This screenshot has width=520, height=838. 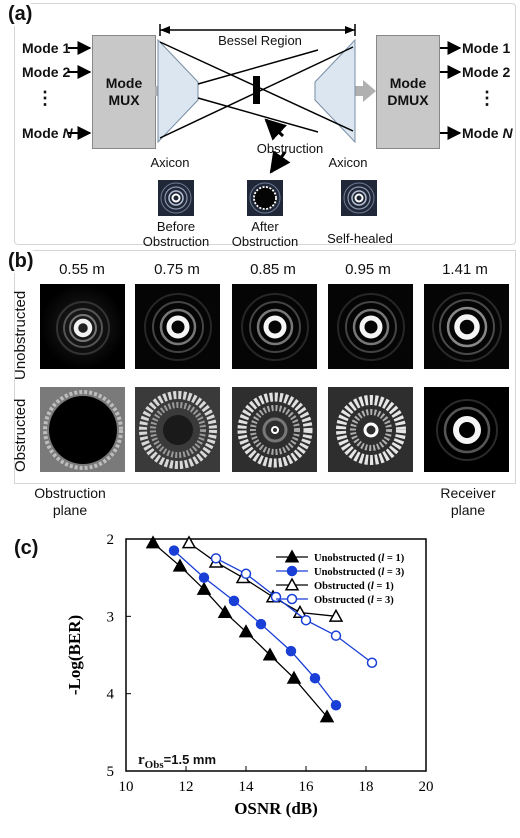 What do you see at coordinates (46, 72) in the screenshot?
I see `input-mode-2: Mode 2` at bounding box center [46, 72].